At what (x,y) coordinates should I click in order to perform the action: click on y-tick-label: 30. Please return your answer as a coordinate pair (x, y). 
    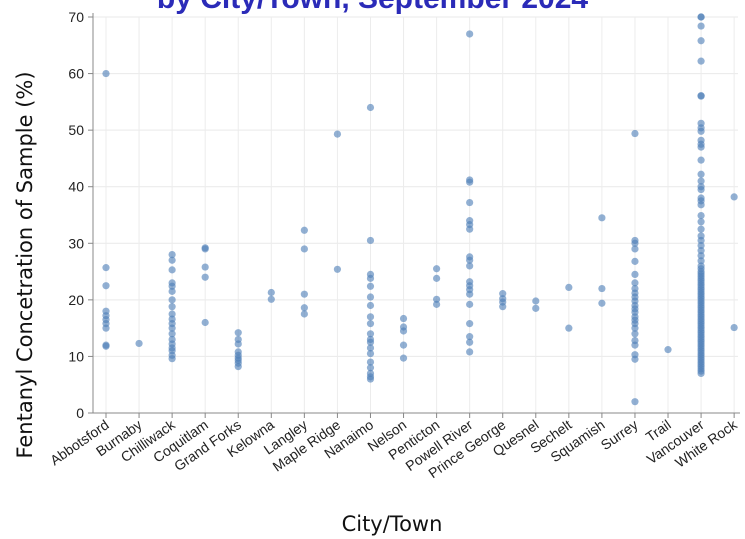
    Looking at the image, I should click on (76, 243).